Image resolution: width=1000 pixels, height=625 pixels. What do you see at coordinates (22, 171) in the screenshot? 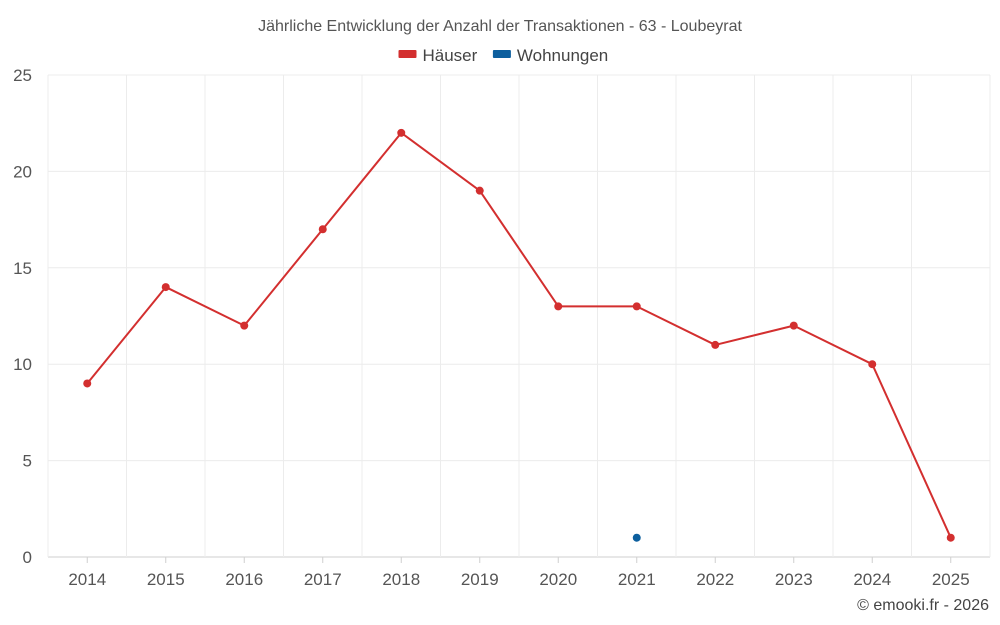
I see `y-tick-label: 20` at bounding box center [22, 171].